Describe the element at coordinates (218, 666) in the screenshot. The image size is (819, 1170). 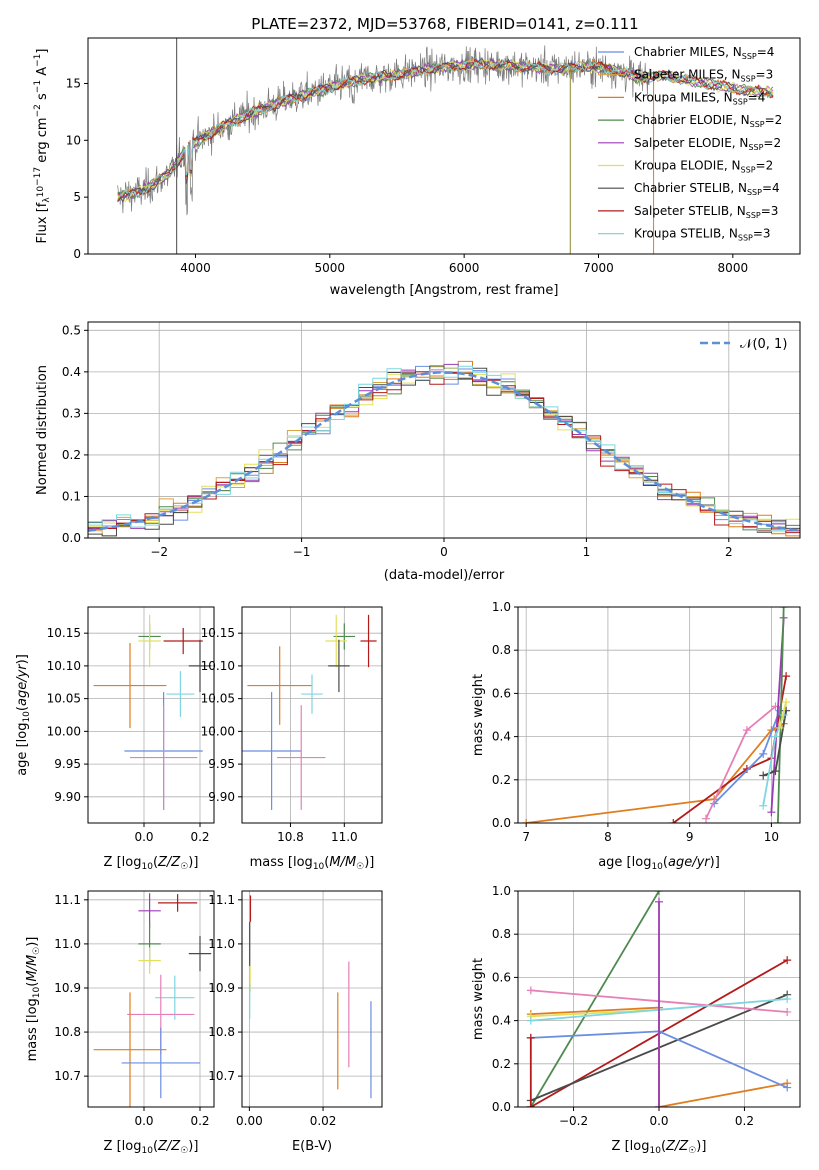
I see `y-tick-label: 10.10` at that location.